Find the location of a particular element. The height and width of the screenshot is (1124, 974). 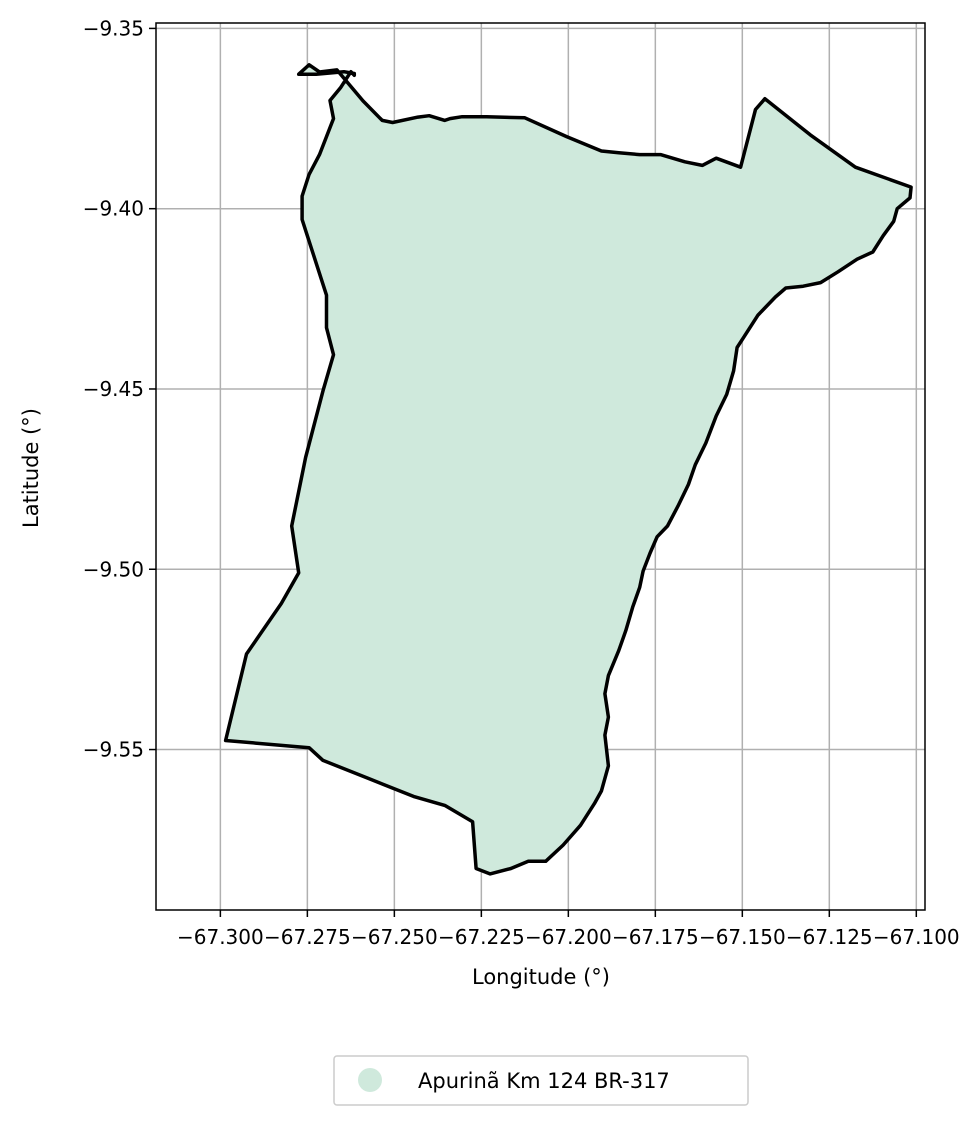

x-tick-label: −67.250 is located at coordinates (394, 937).